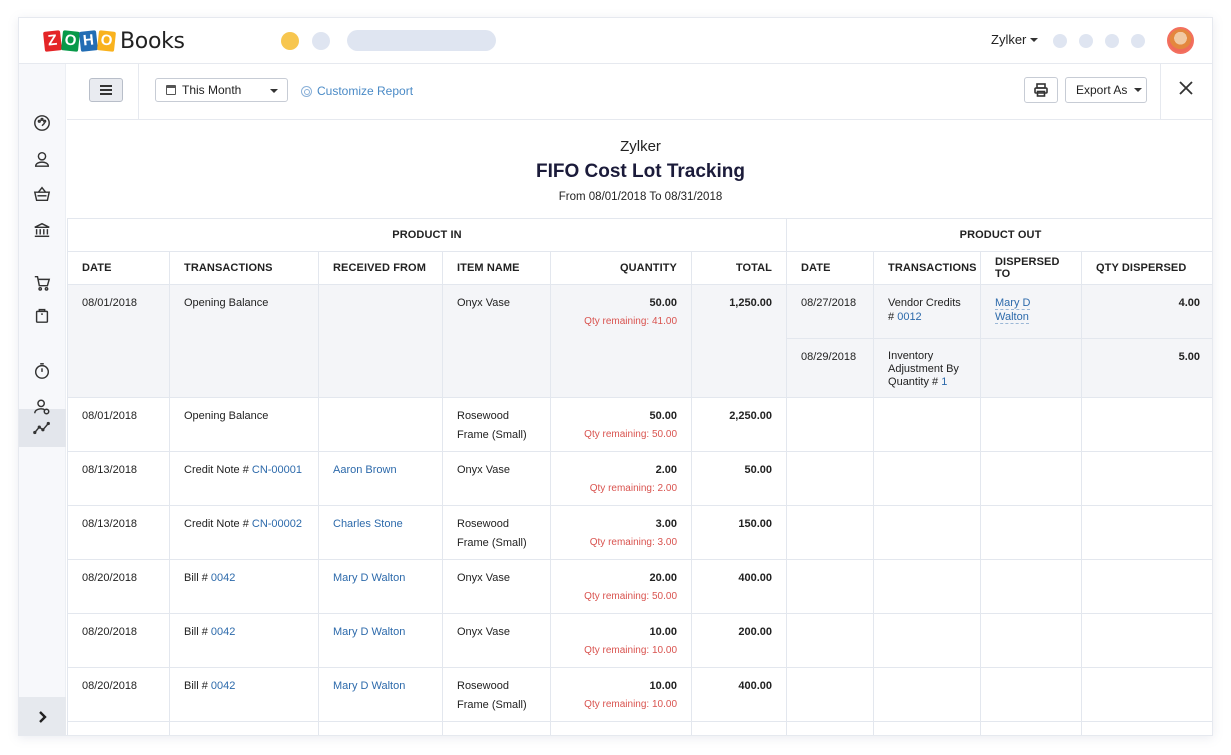  Describe the element at coordinates (42, 716) in the screenshot. I see `sidebar-expand-button` at that location.